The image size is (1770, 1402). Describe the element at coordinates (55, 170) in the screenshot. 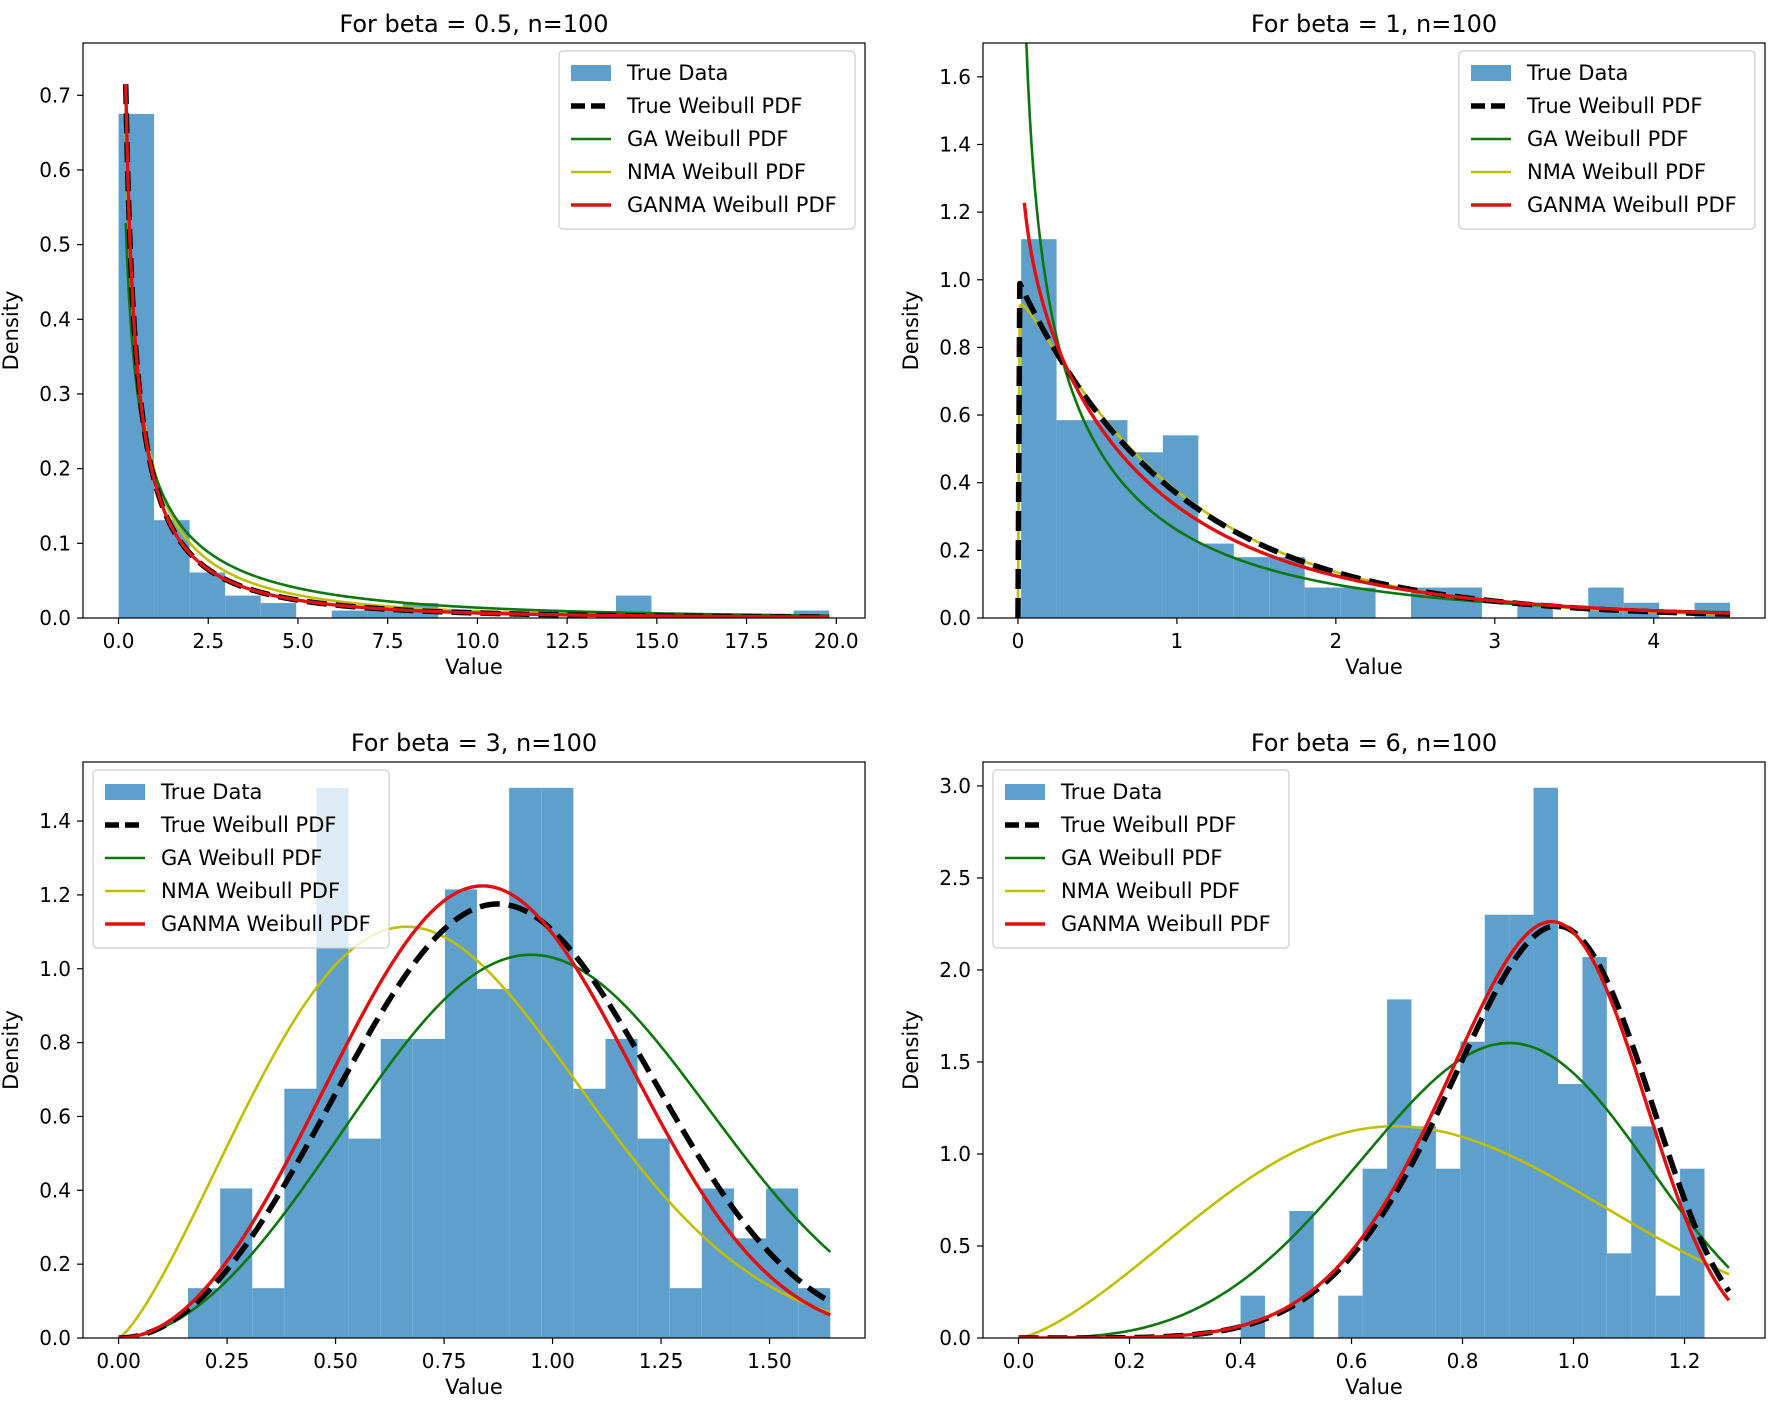

I see `y-tick-label: 0.6` at that location.